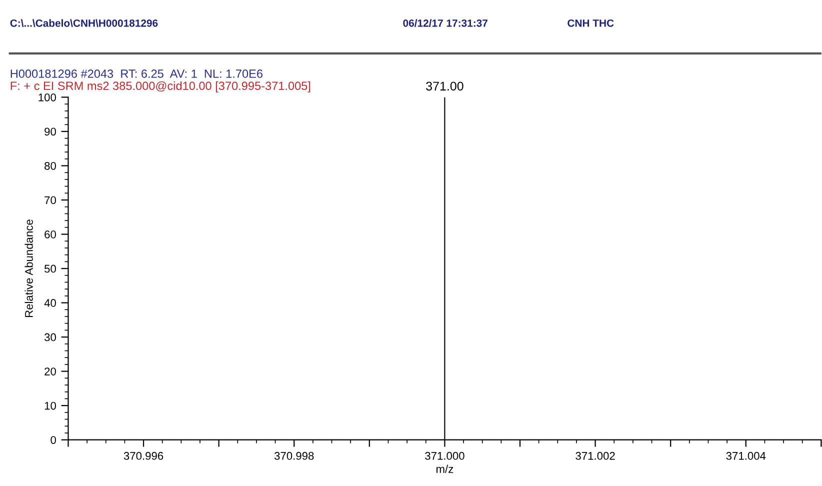 The width and height of the screenshot is (822, 486). Describe the element at coordinates (445, 23) in the screenshot. I see `text: 06/12/17 17:31:37` at that location.